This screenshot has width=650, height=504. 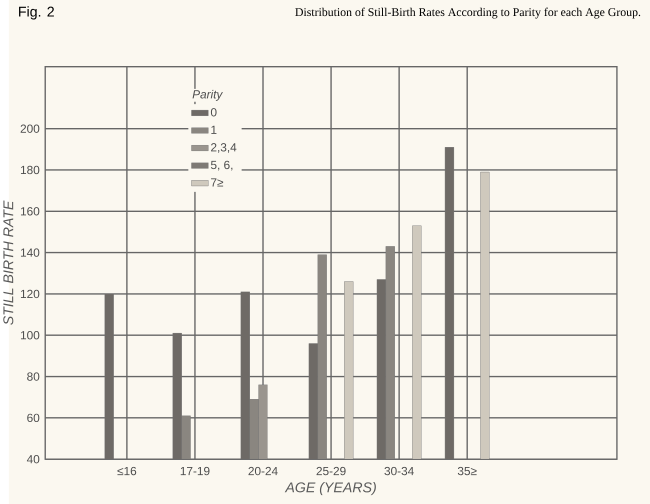 I want to click on y-tick-label: 160, so click(x=30, y=211).